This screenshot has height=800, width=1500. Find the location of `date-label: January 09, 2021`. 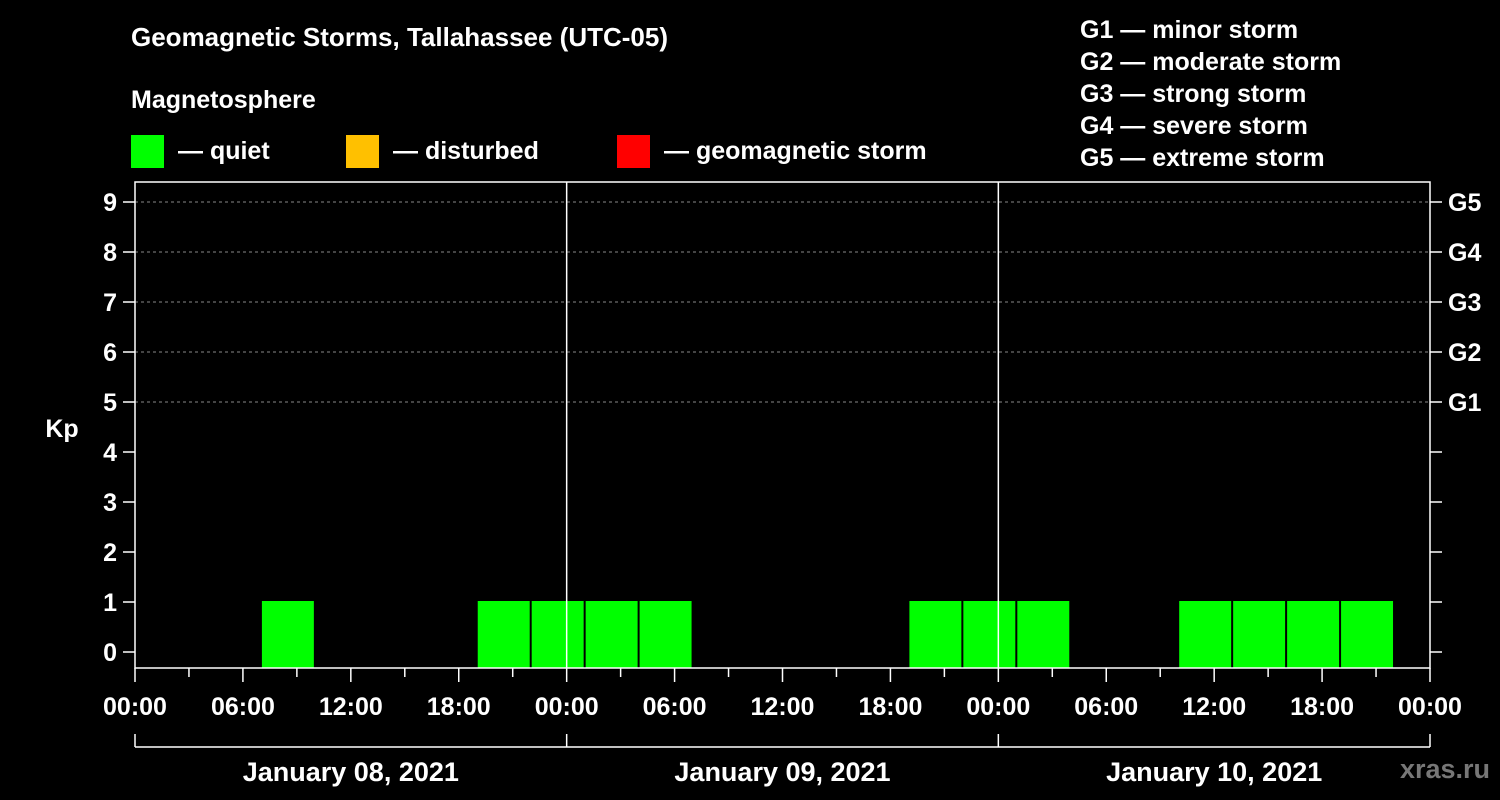

date-label: January 09, 2021 is located at coordinates (782, 772).